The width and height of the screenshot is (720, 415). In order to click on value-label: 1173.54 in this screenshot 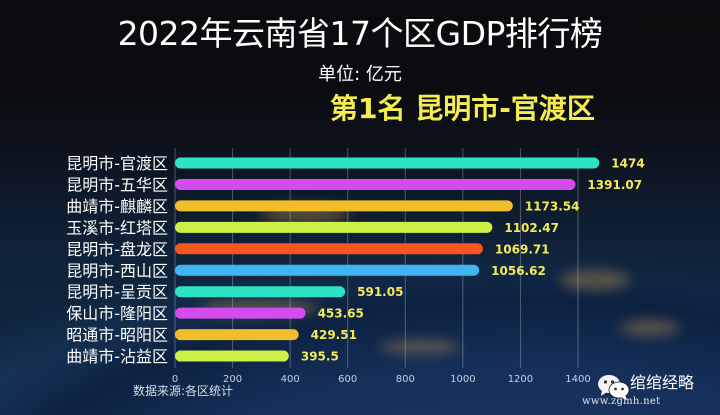, I will do `click(552, 206)`.